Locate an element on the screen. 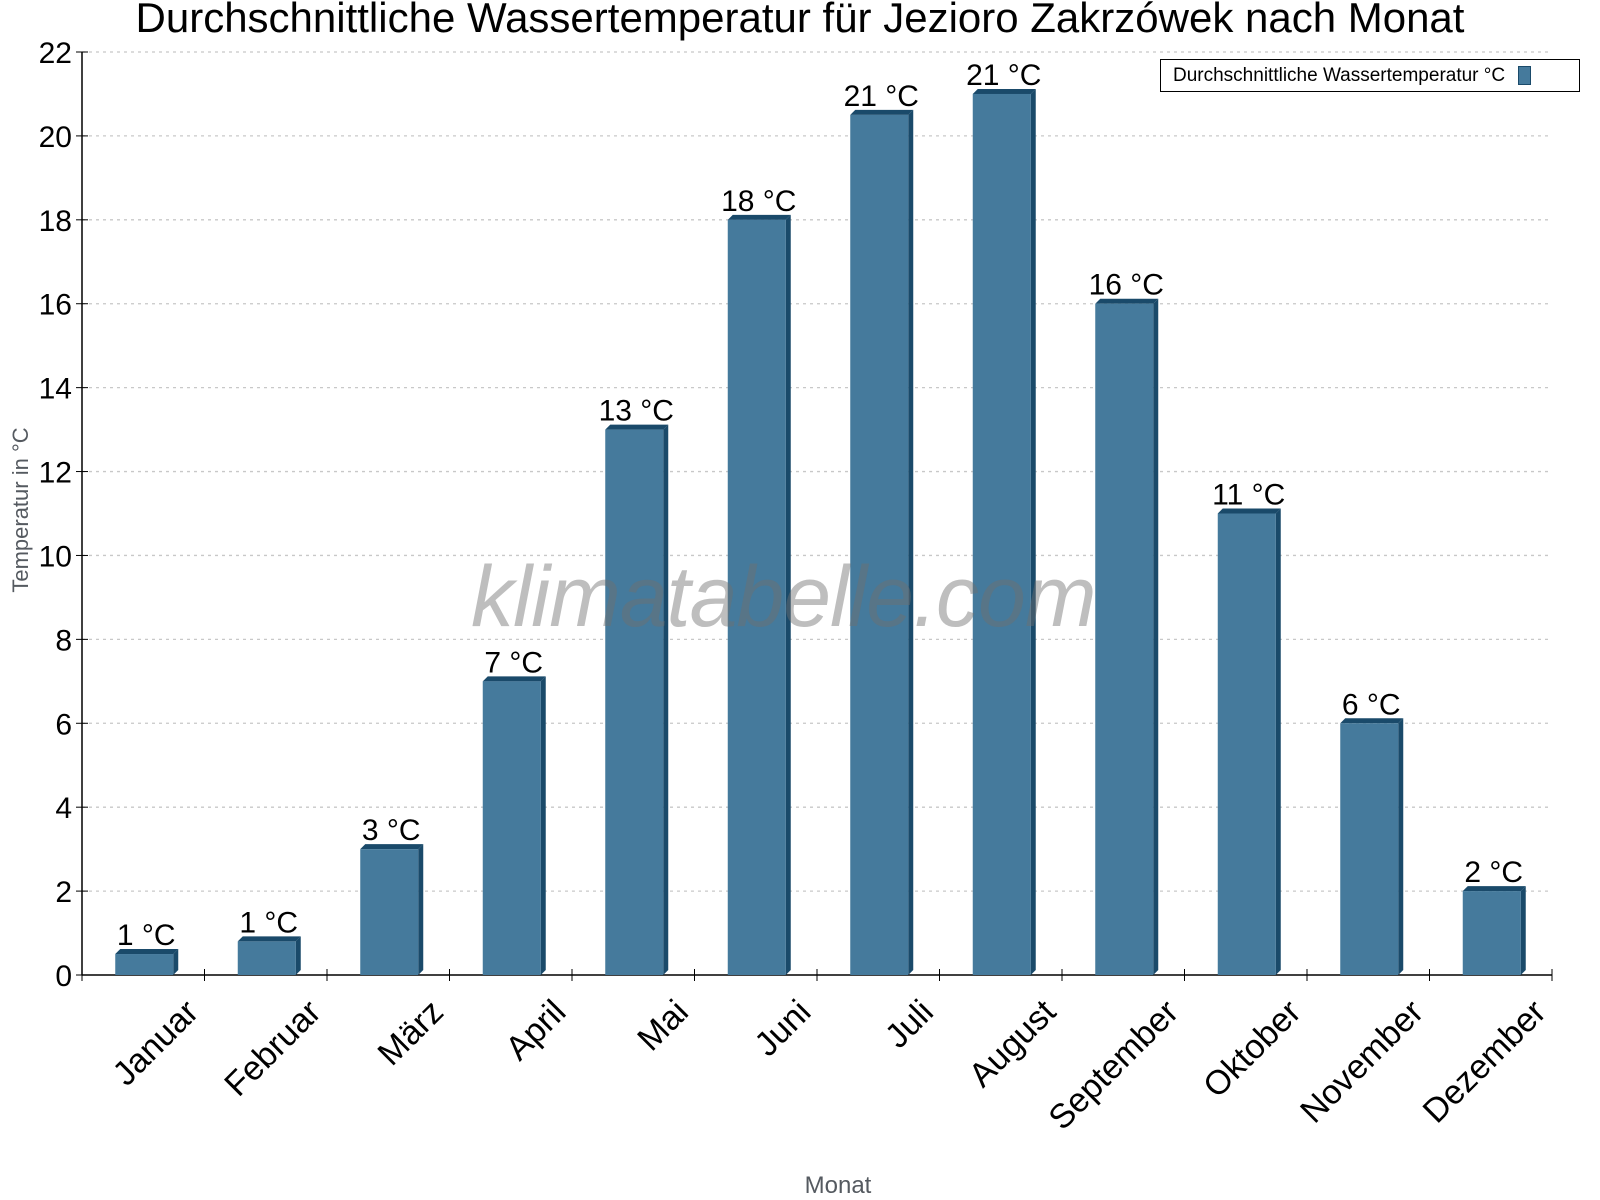  x-tick-label: August is located at coordinates (1013, 1043).